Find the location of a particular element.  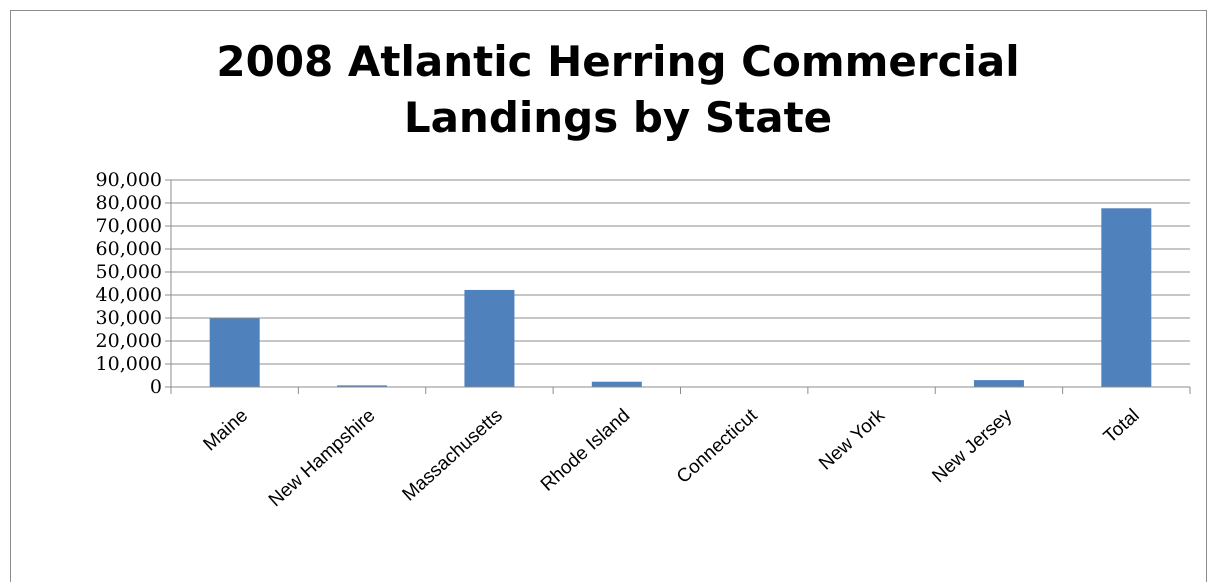

x-tick-label: New York is located at coordinates (852, 440).